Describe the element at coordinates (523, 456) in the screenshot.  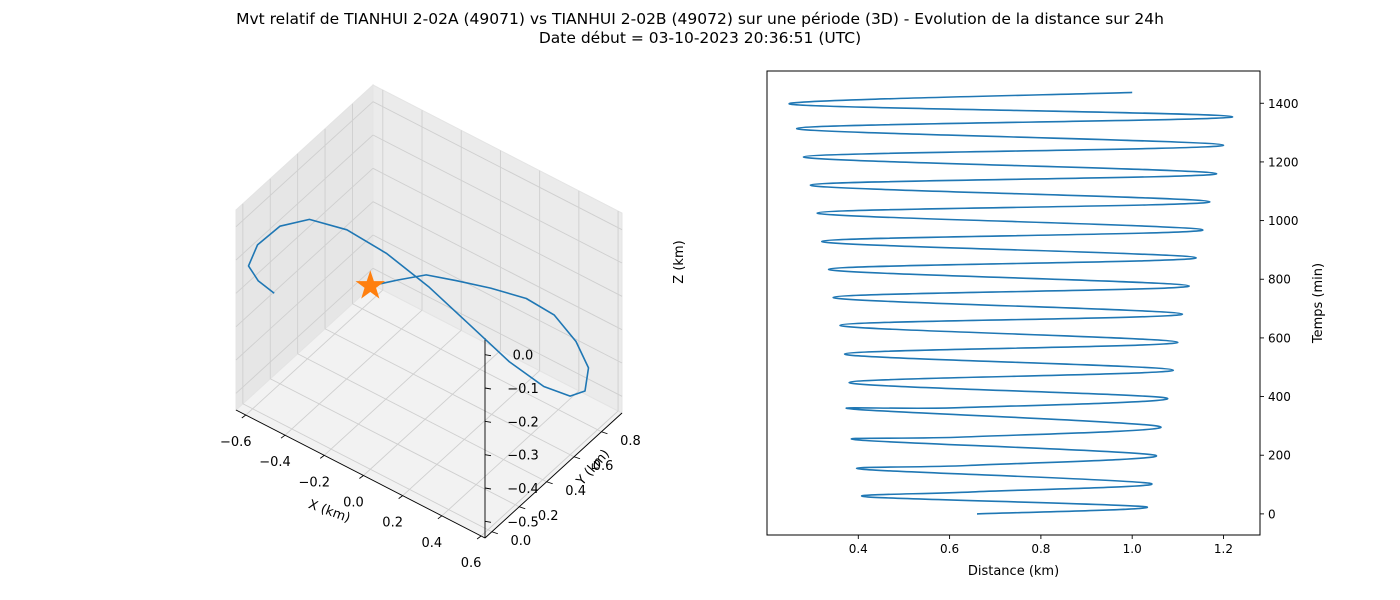
I see `z-tick-label: −0.3` at that location.